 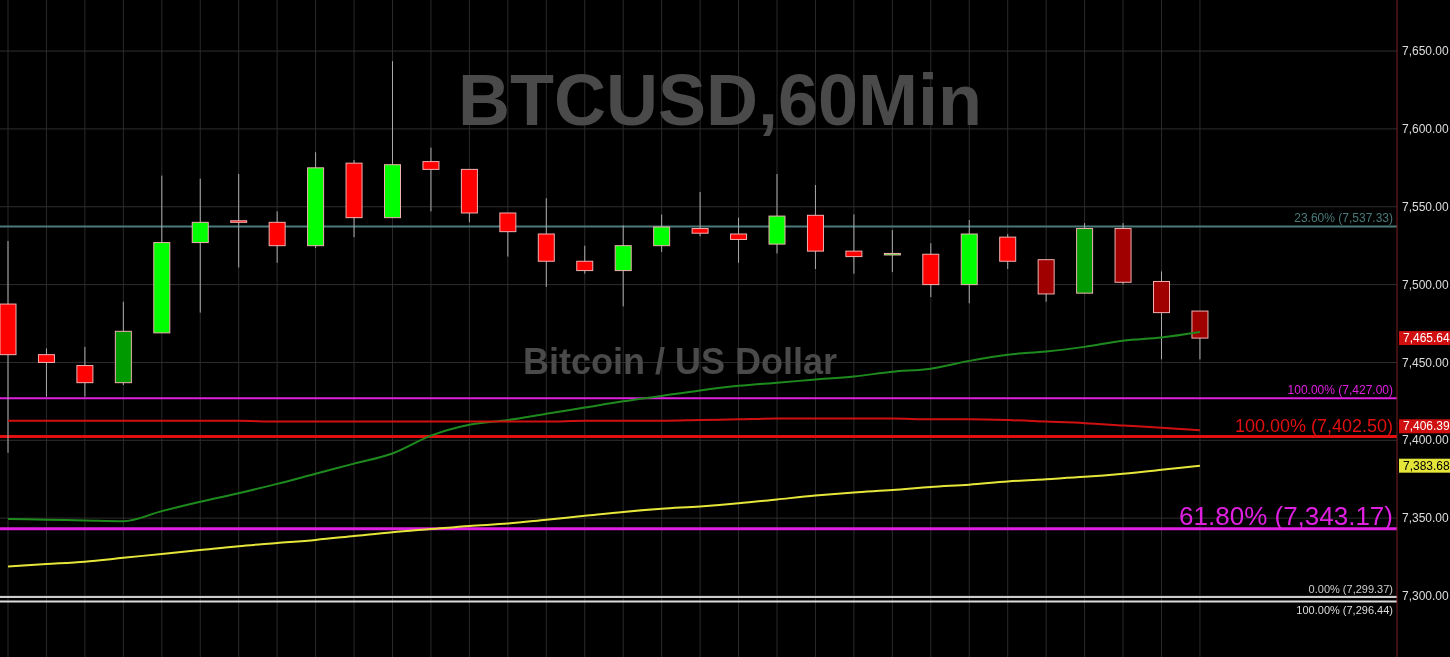 What do you see at coordinates (1426, 362) in the screenshot?
I see `y-tick-label: 7,450.00` at bounding box center [1426, 362].